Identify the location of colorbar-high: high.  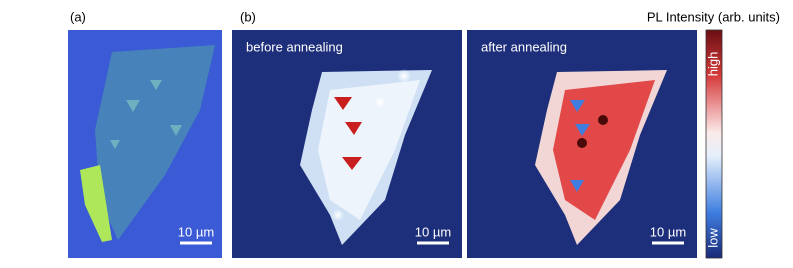
(712, 64).